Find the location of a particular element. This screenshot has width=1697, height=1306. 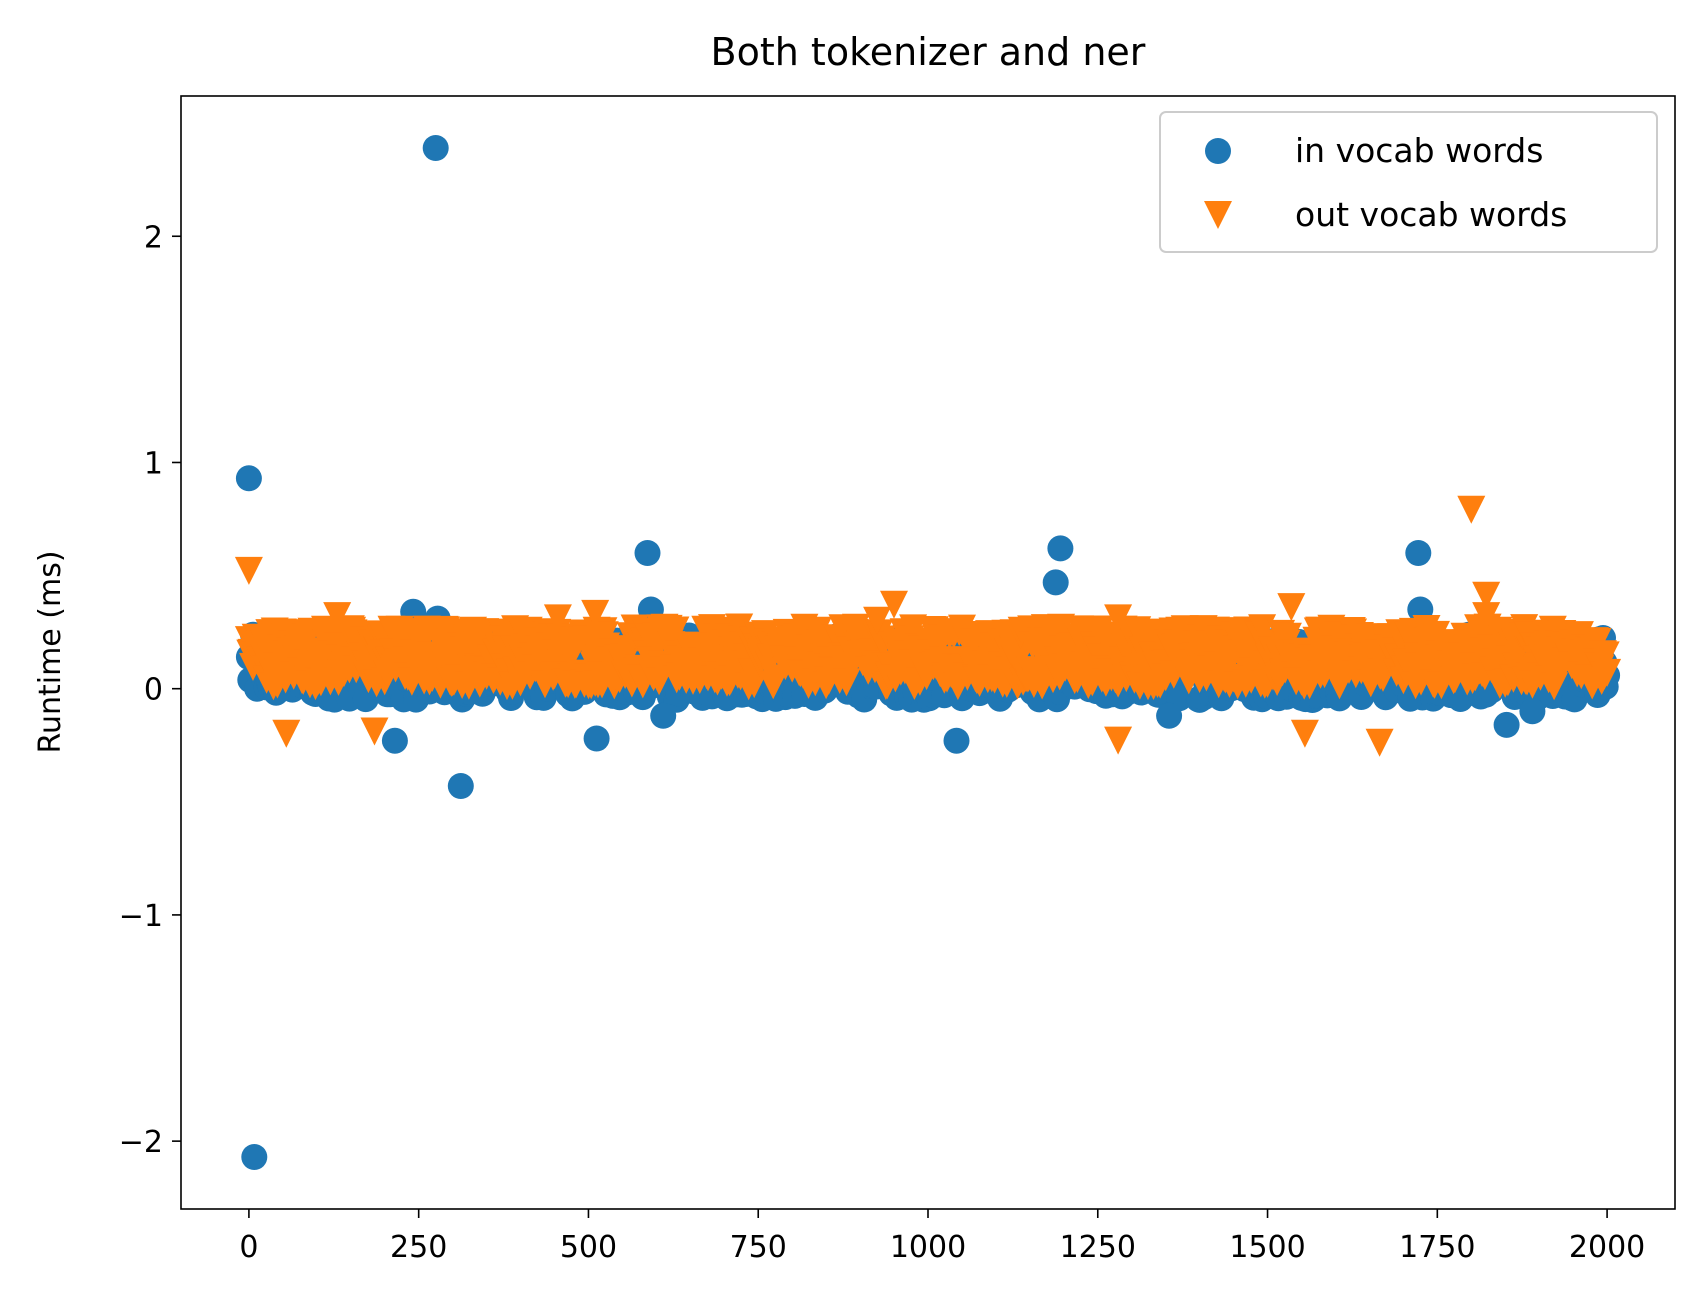

x-tick-label: 500 is located at coordinates (588, 1247).